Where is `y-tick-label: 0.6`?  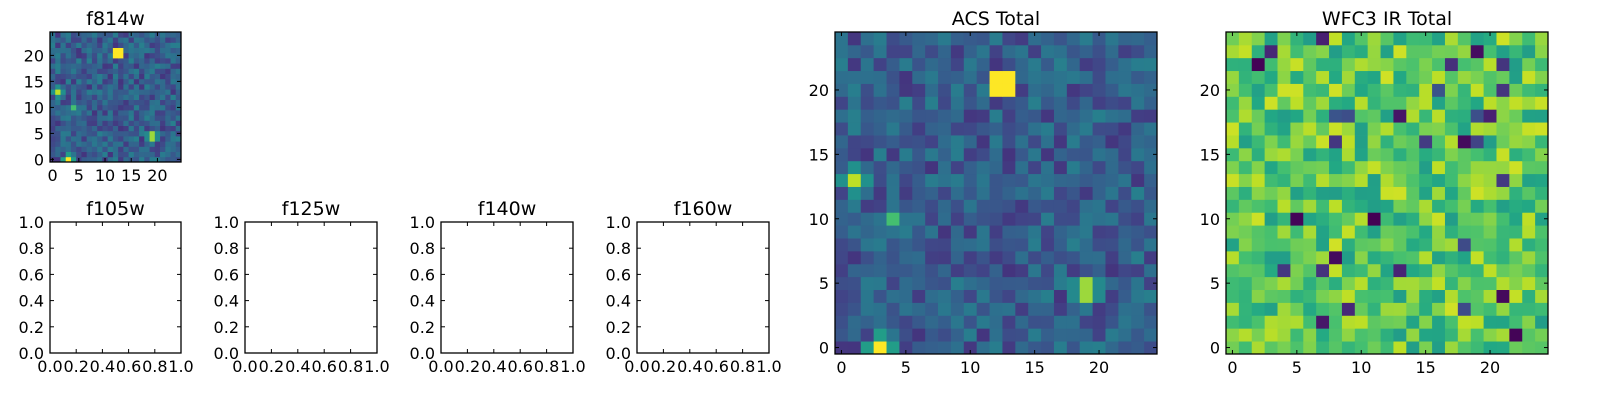 y-tick-label: 0.6 is located at coordinates (618, 274).